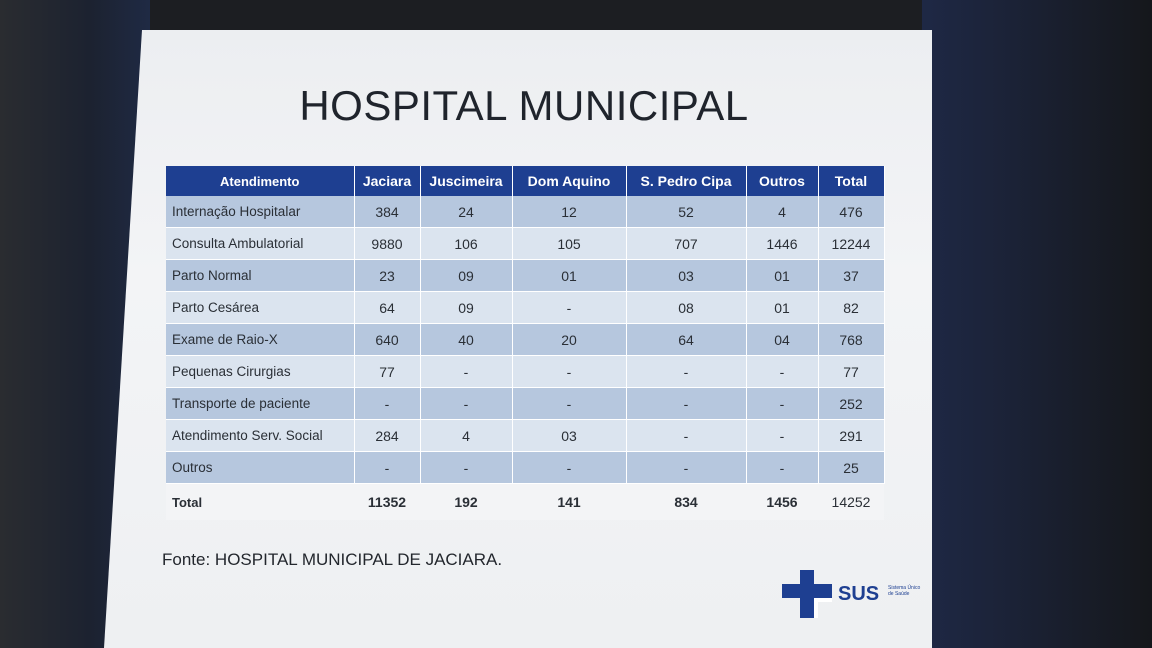 The height and width of the screenshot is (648, 1152). What do you see at coordinates (851, 435) in the screenshot?
I see `table-cell: 291` at bounding box center [851, 435].